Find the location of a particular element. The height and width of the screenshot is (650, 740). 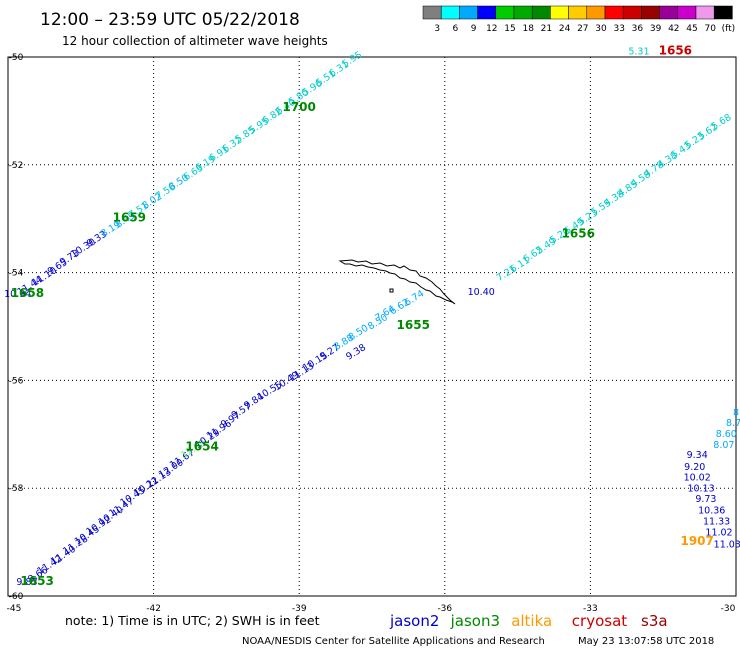

legend-label: 36 is located at coordinates (638, 29).